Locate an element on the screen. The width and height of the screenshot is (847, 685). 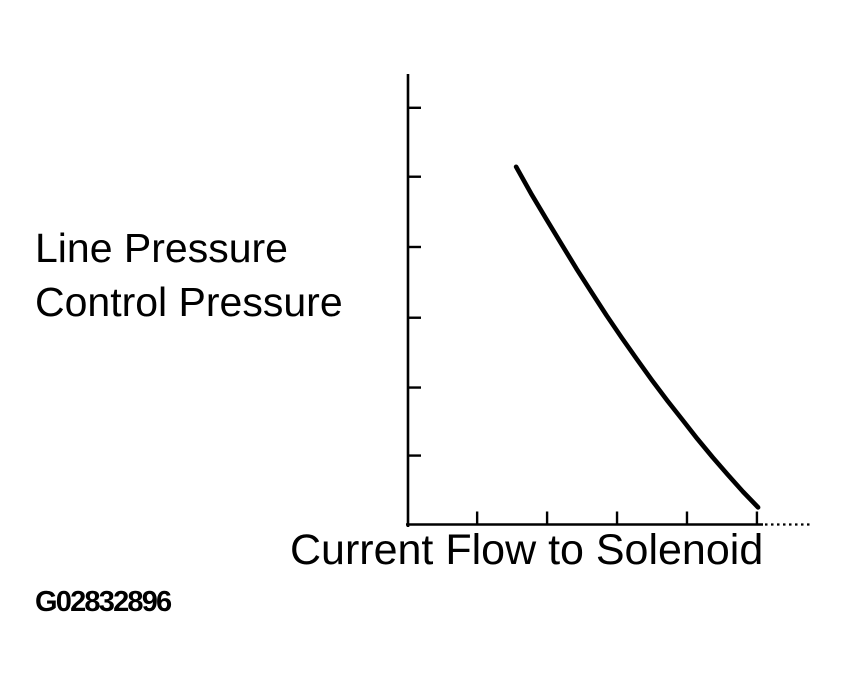
y-axis-label-line1: Line Pressure is located at coordinates (161, 248).